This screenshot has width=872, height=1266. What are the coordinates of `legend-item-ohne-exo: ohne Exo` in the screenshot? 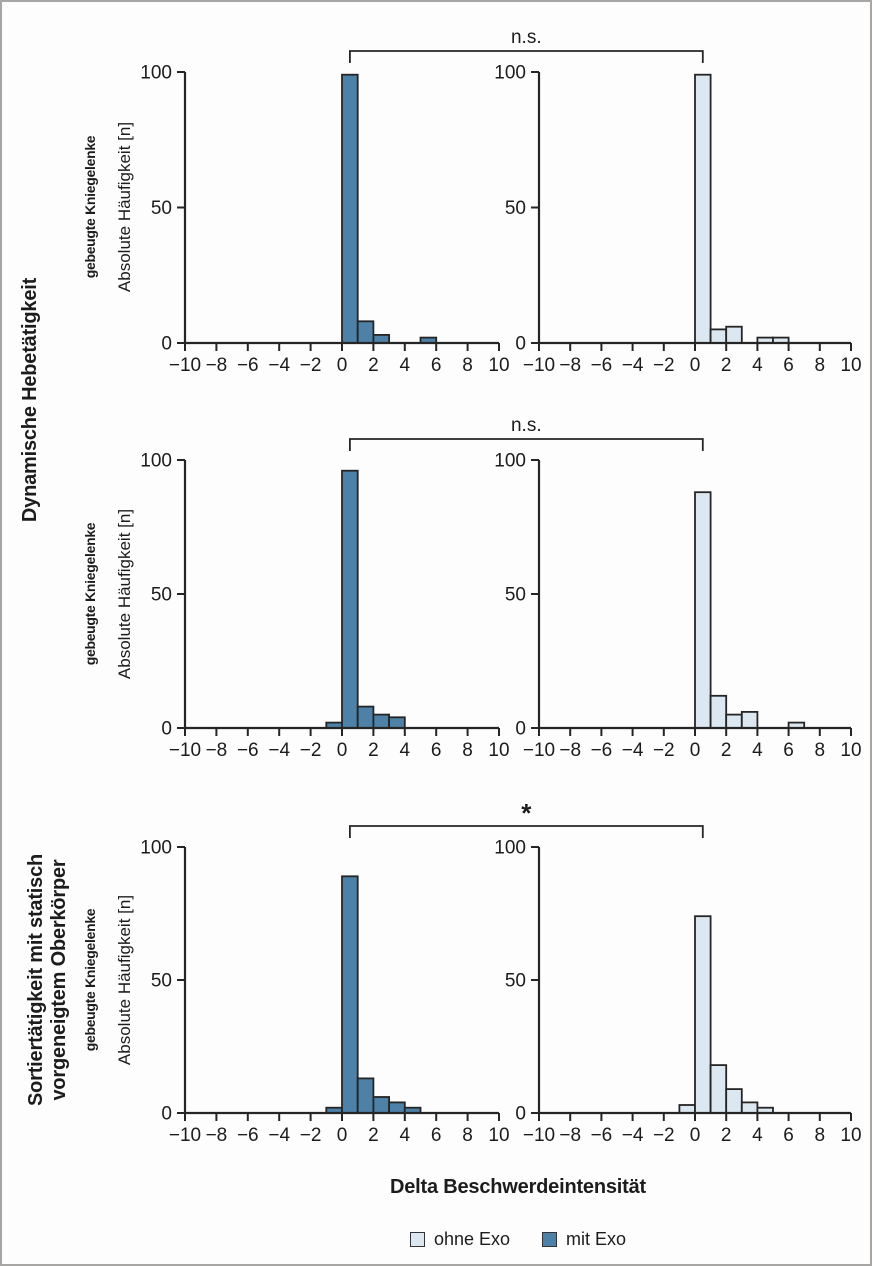 It's located at (460, 1239).